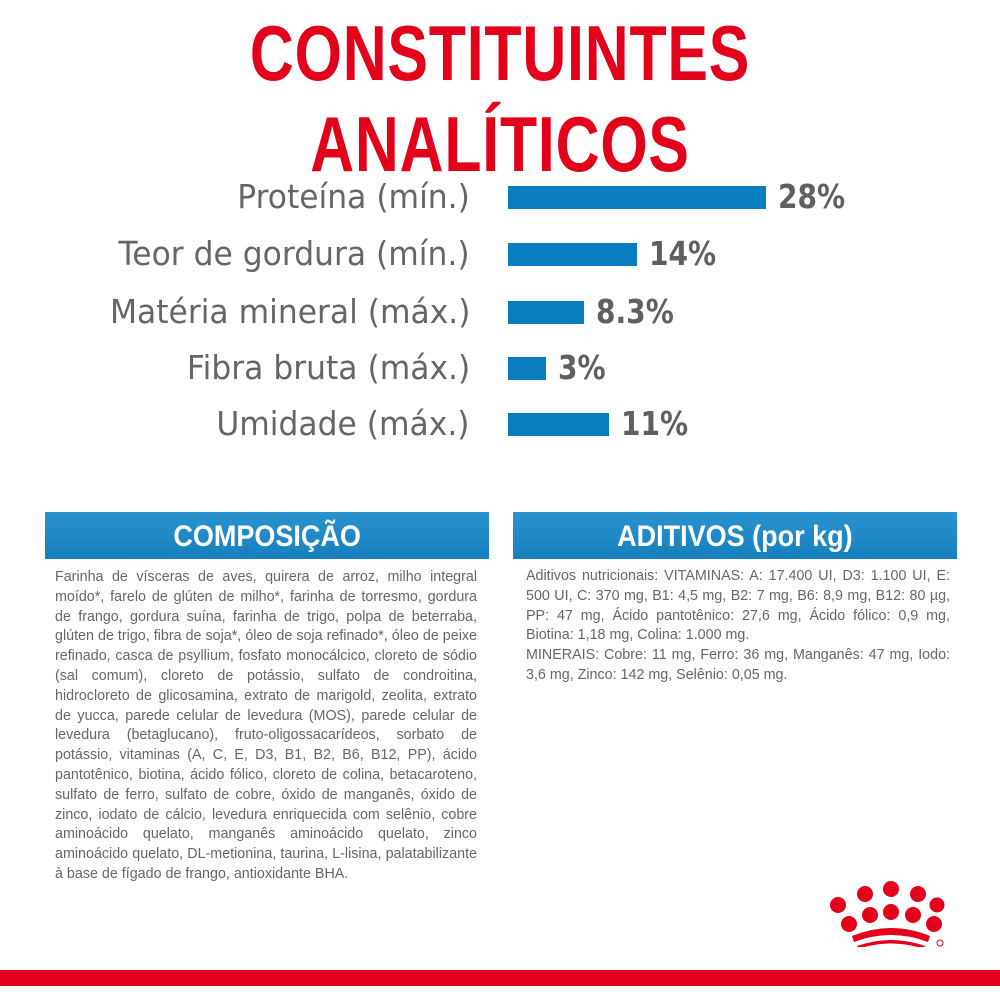 Image resolution: width=1000 pixels, height=1000 pixels. I want to click on category-label: Fibra bruta (máx.), so click(328, 367).